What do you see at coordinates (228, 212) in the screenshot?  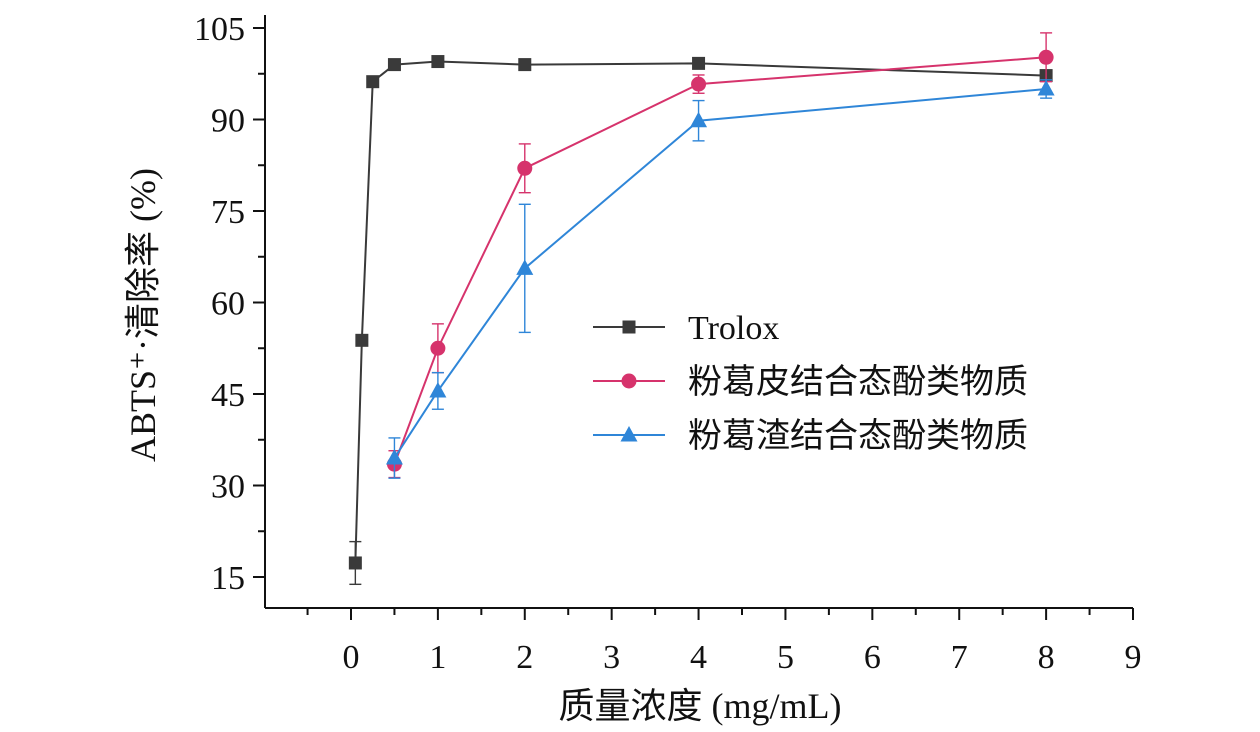 I see `y-tick-label: 75` at bounding box center [228, 212].